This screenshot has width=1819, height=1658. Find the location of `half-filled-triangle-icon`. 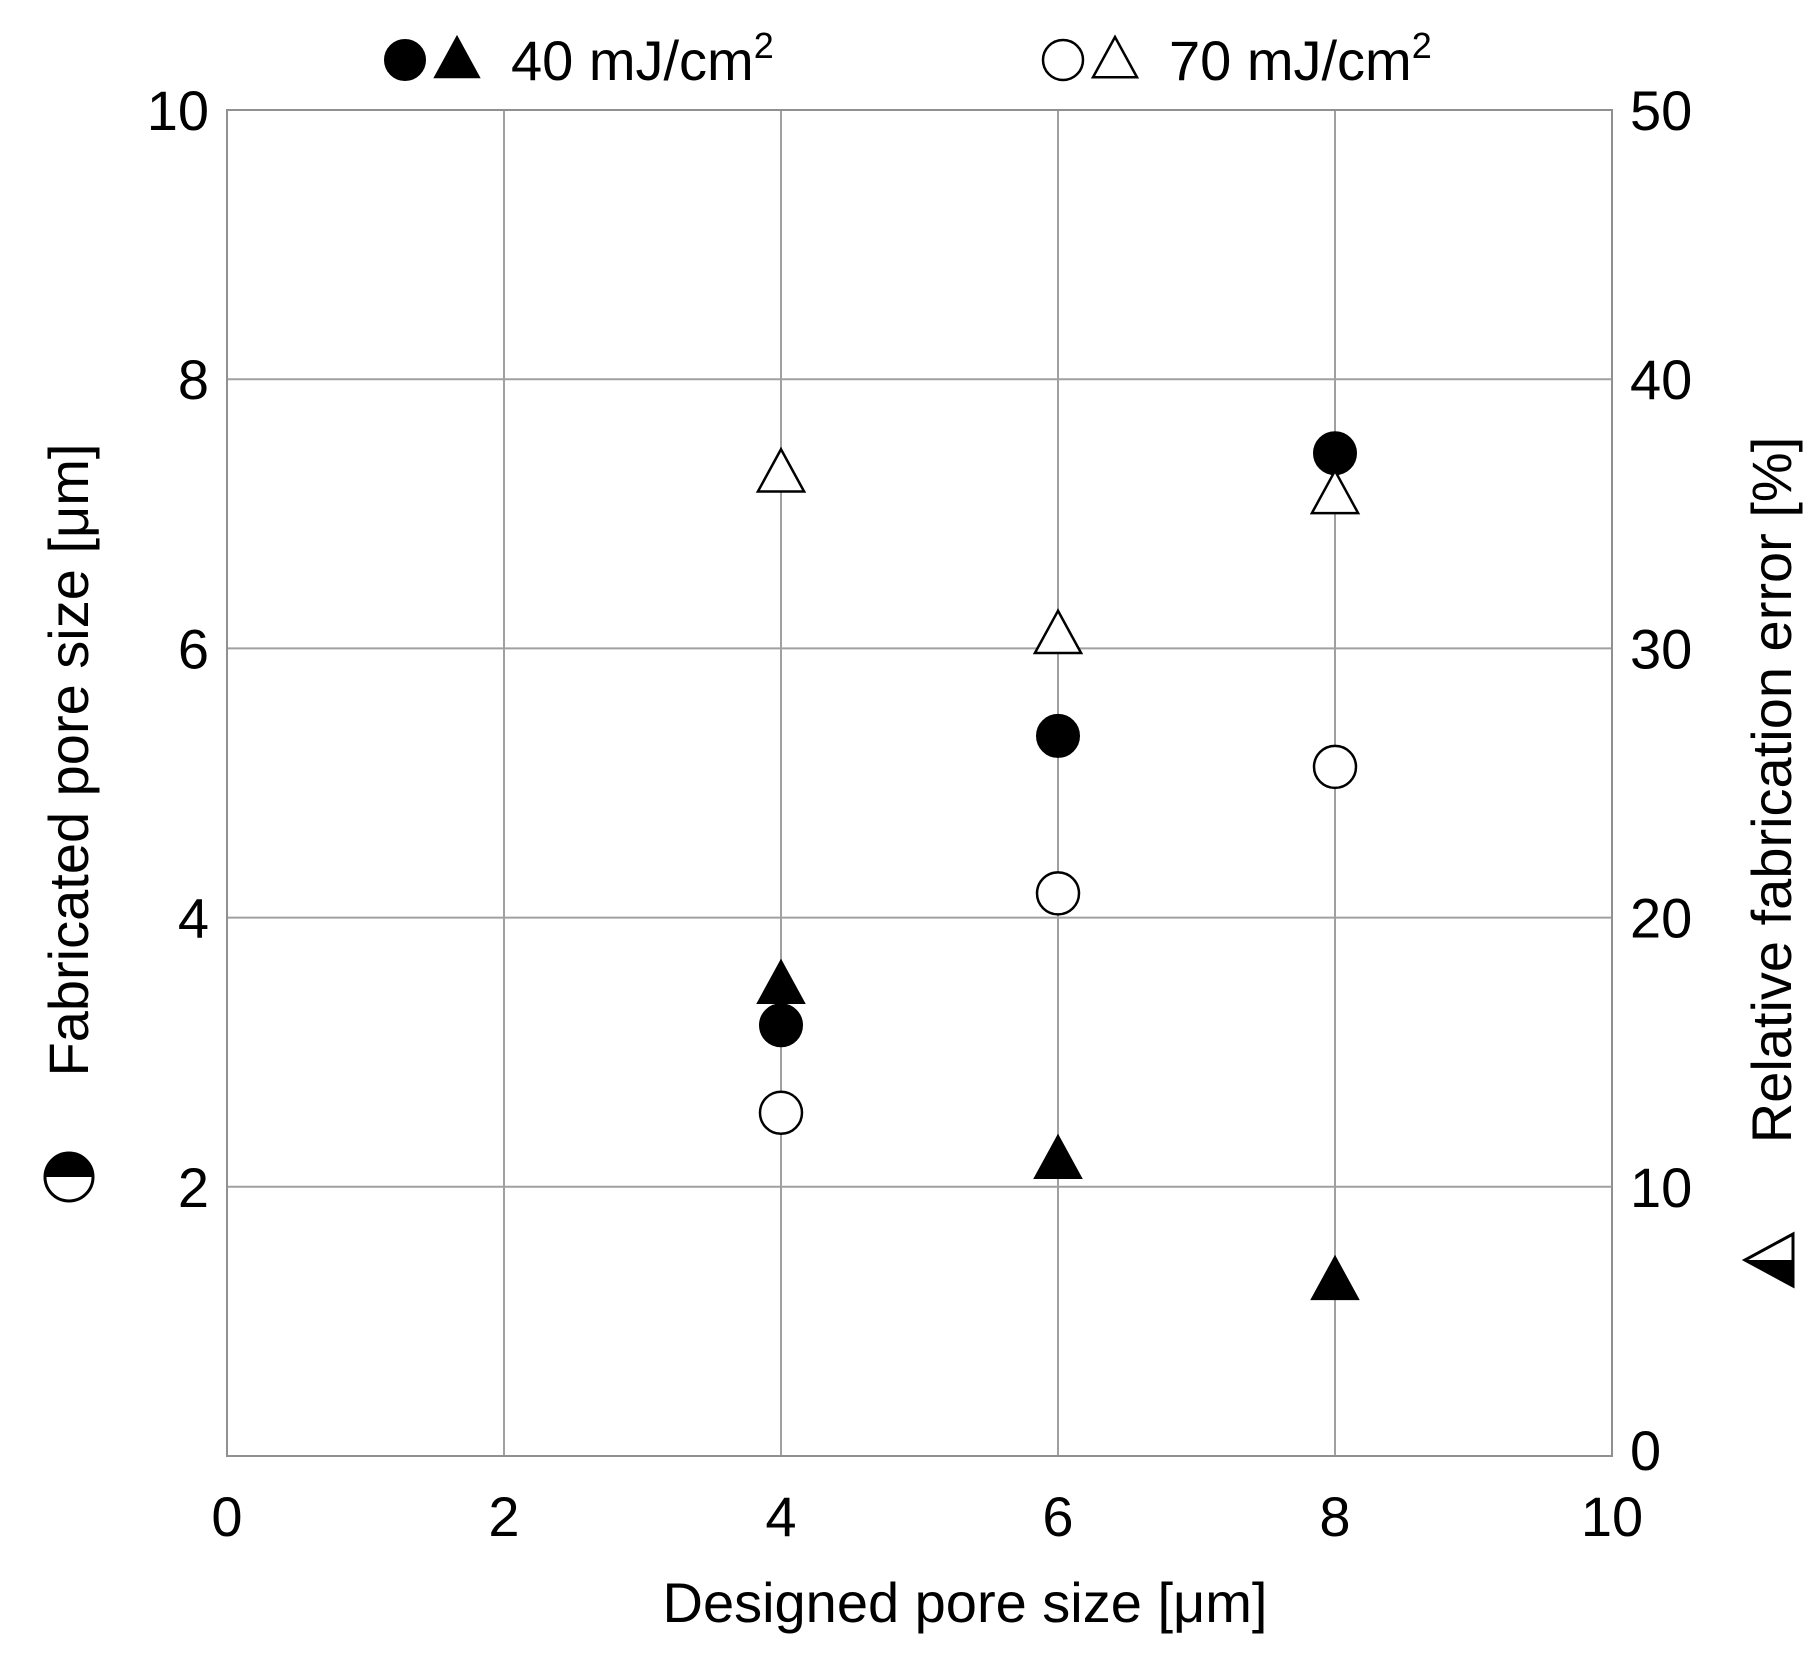

half-filled-triangle-icon is located at coordinates (1768, 1260).